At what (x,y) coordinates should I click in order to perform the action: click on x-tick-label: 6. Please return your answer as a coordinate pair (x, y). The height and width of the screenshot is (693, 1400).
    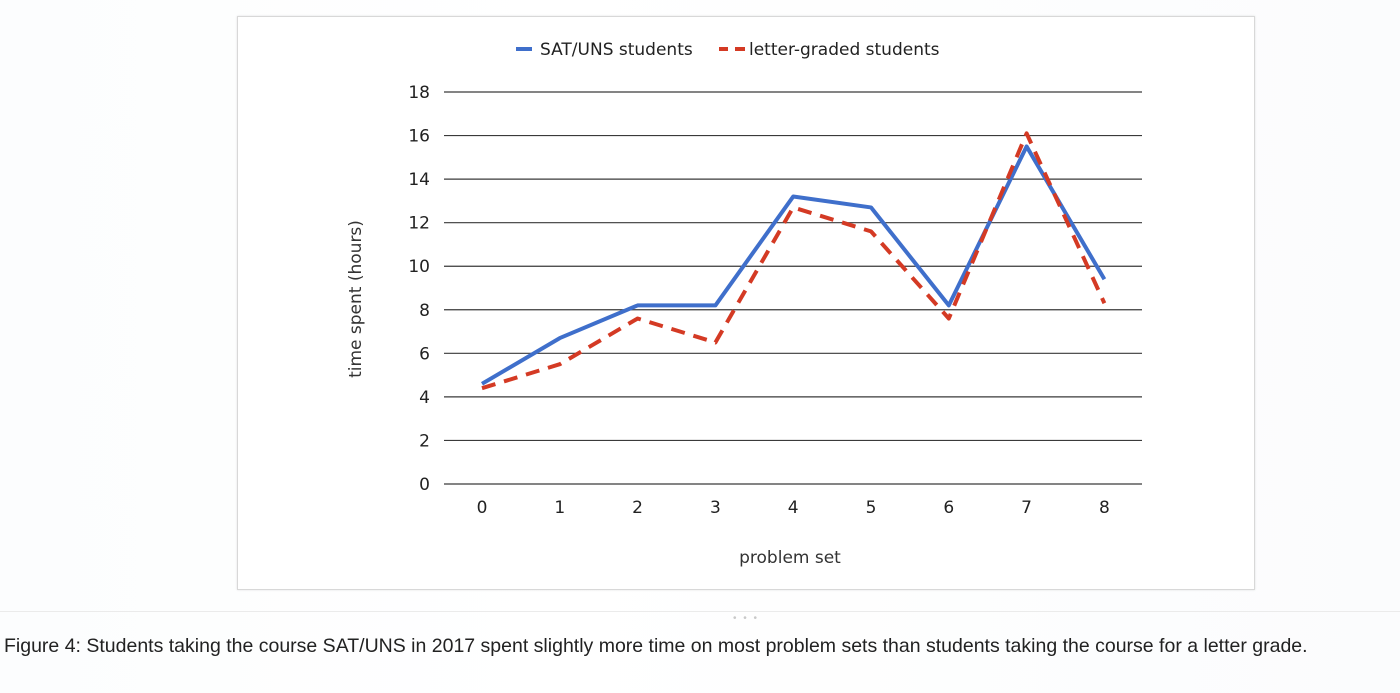
    Looking at the image, I should click on (948, 508).